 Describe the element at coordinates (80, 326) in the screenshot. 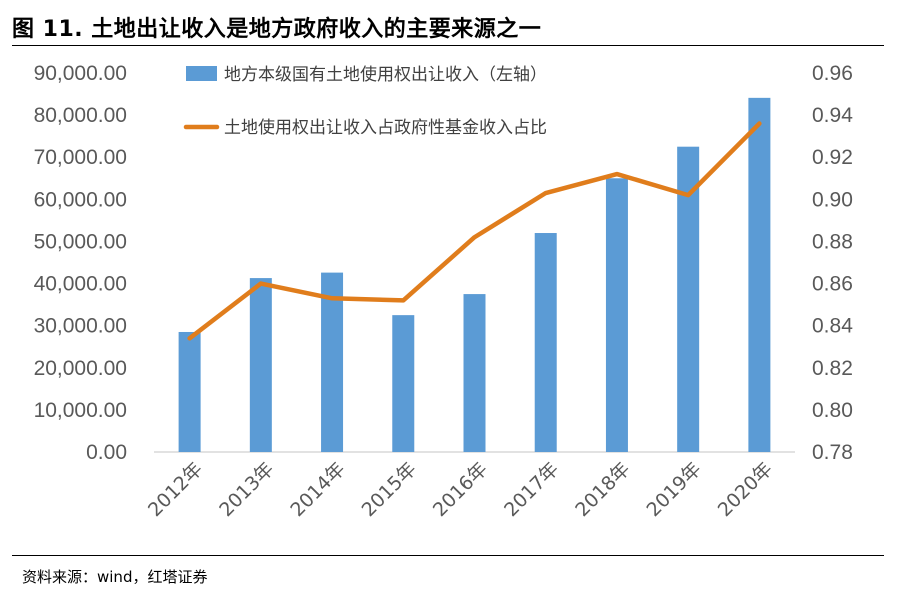

I see `left-tick-label: 30,000.00` at that location.